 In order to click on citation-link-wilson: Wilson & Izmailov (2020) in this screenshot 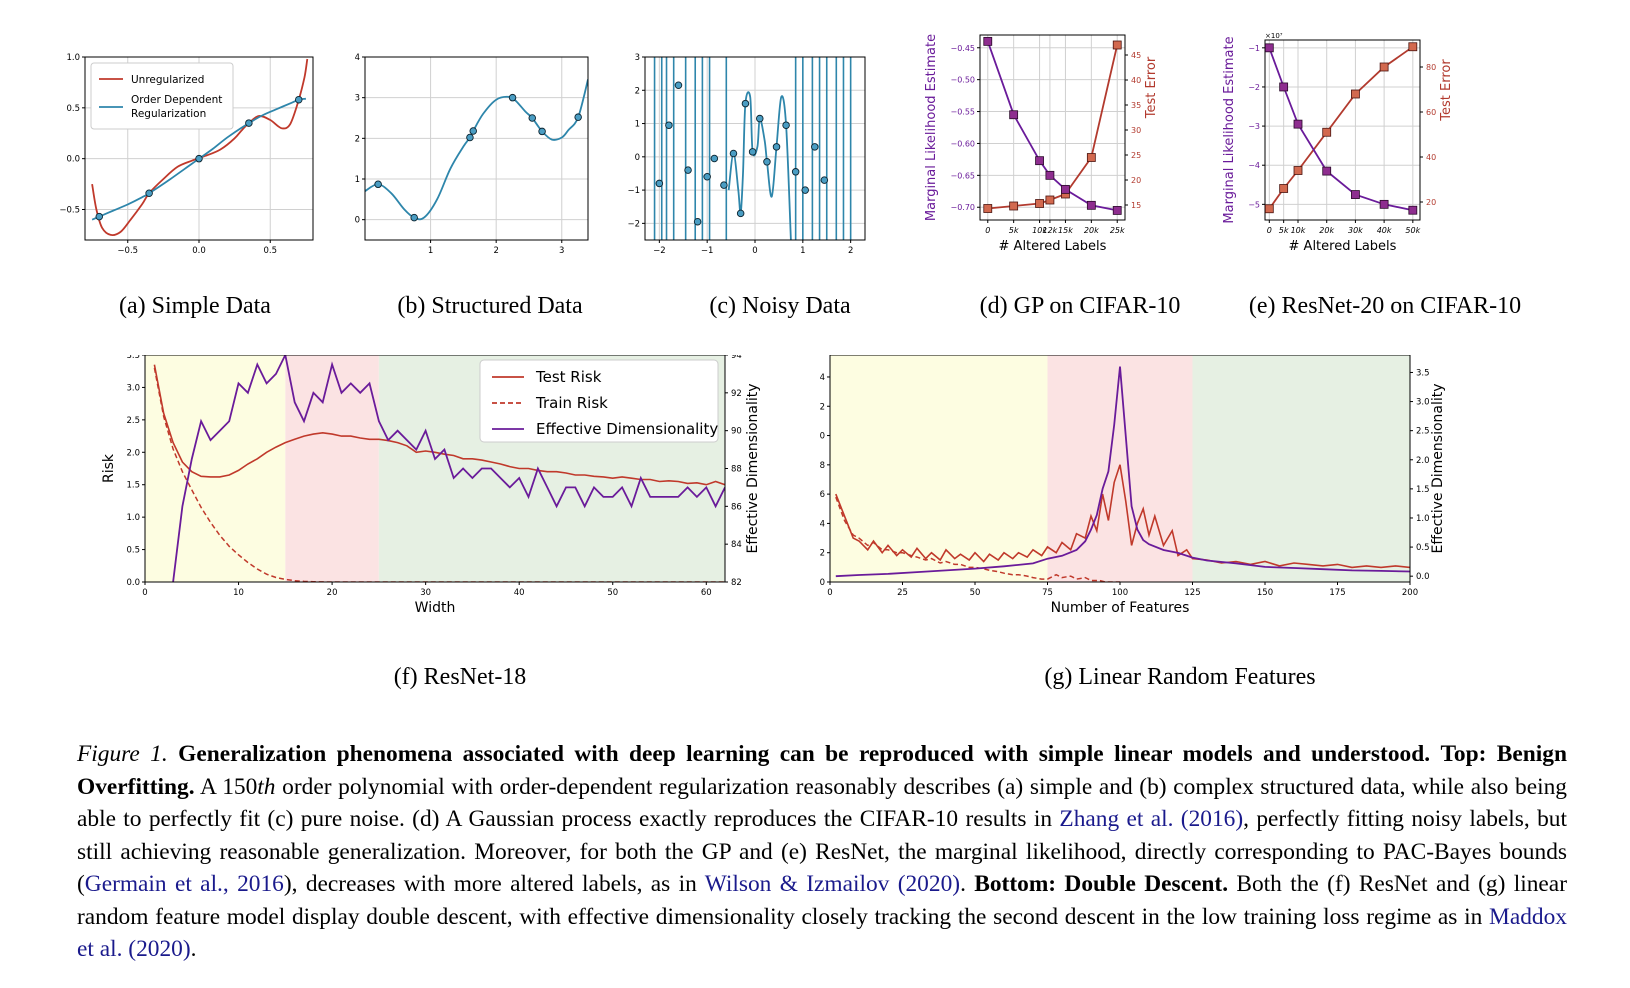, I will do `click(832, 884)`.